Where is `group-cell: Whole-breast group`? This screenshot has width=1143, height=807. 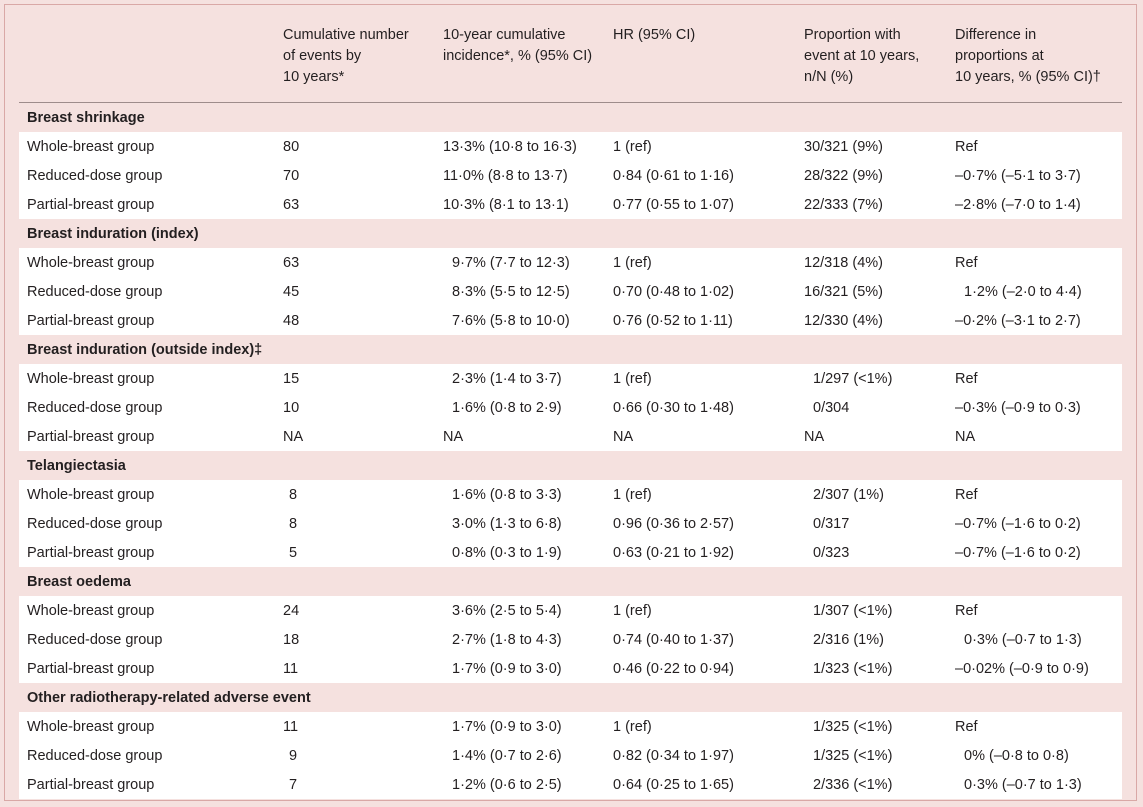 group-cell: Whole-breast group is located at coordinates (149, 378).